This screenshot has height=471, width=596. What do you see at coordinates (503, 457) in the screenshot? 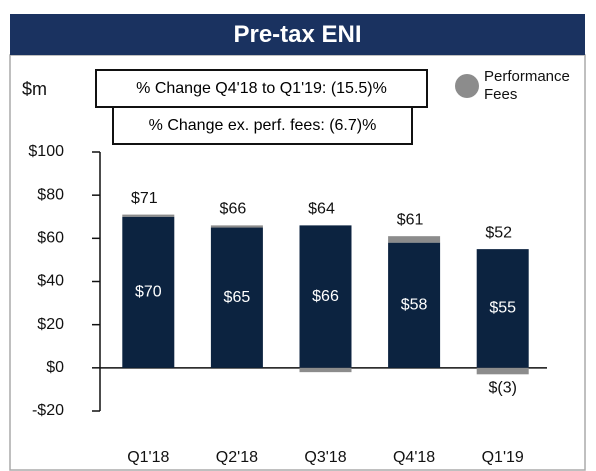
I see `x-tick-label: Q1'19` at bounding box center [503, 457].